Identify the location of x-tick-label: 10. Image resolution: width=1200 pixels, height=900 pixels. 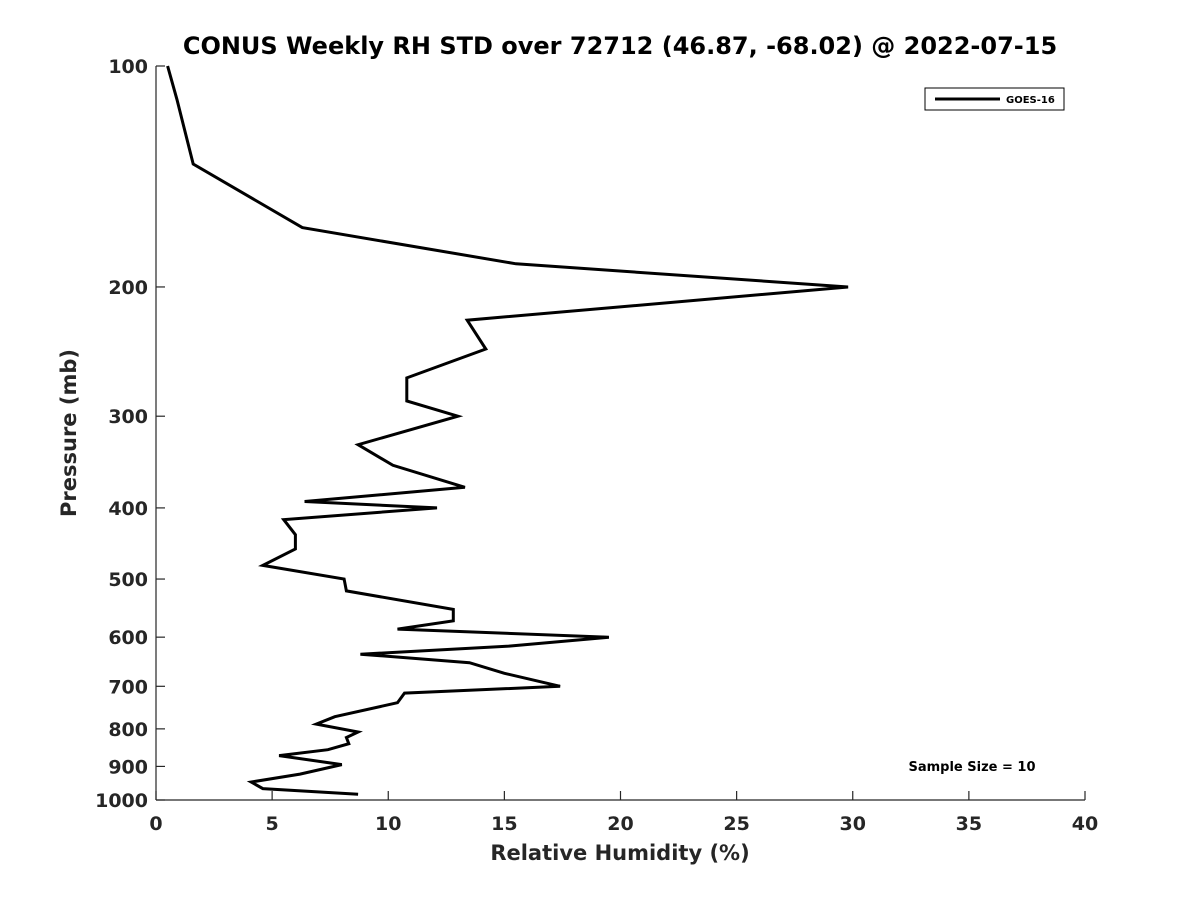
(388, 824).